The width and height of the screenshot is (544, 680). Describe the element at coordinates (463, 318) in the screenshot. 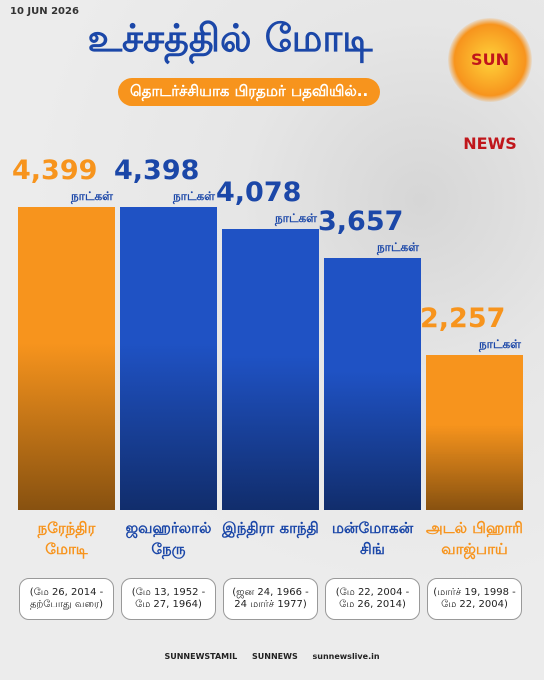

I see `value-label: 2,257` at that location.